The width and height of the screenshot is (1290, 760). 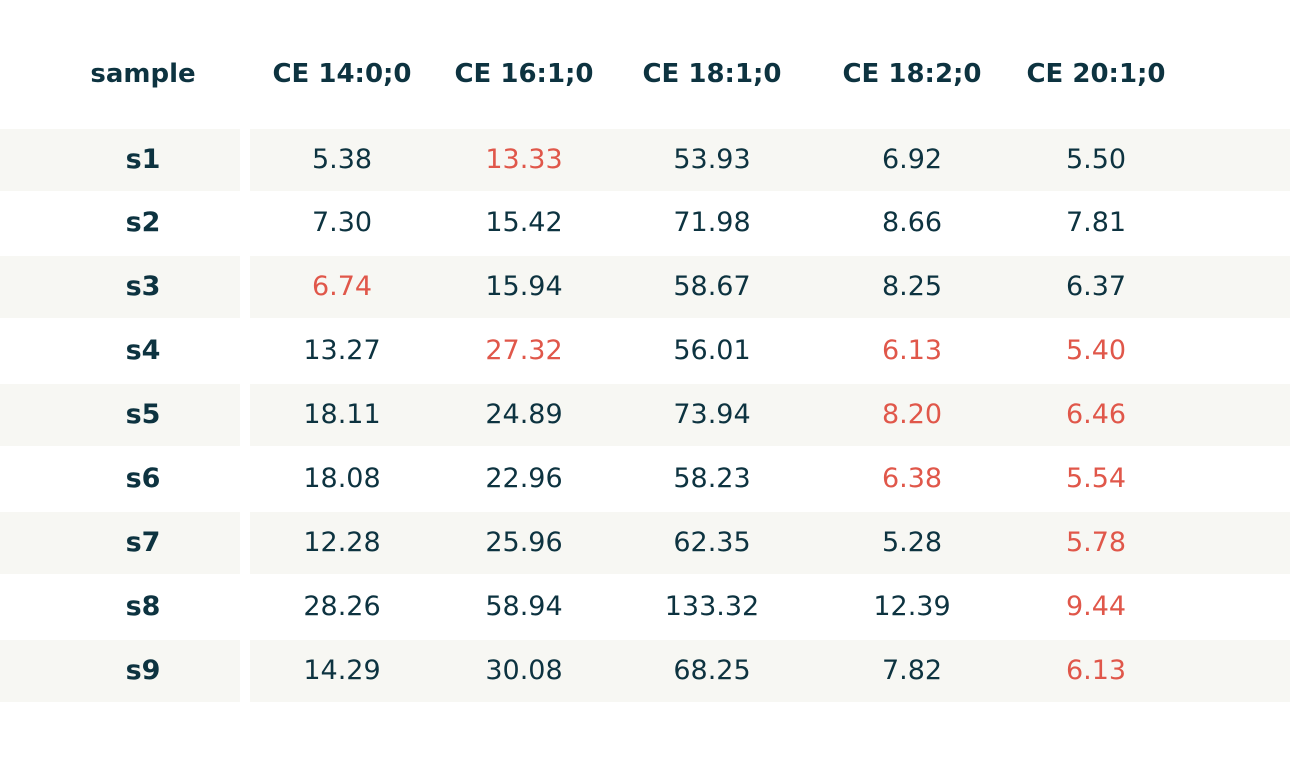 I want to click on table-cell-value: 71.98, so click(x=712, y=222).